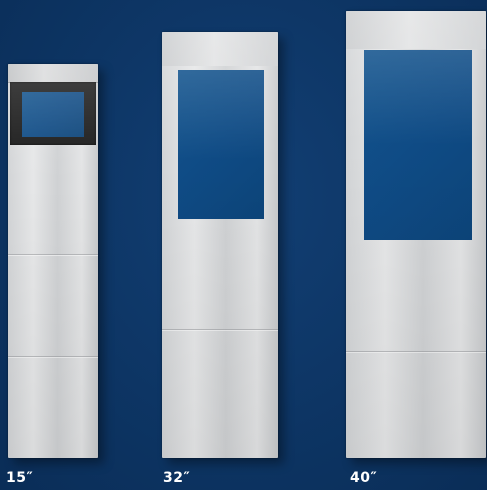  Describe the element at coordinates (20, 478) in the screenshot. I see `kiosk-size-label-15: 15″` at that location.